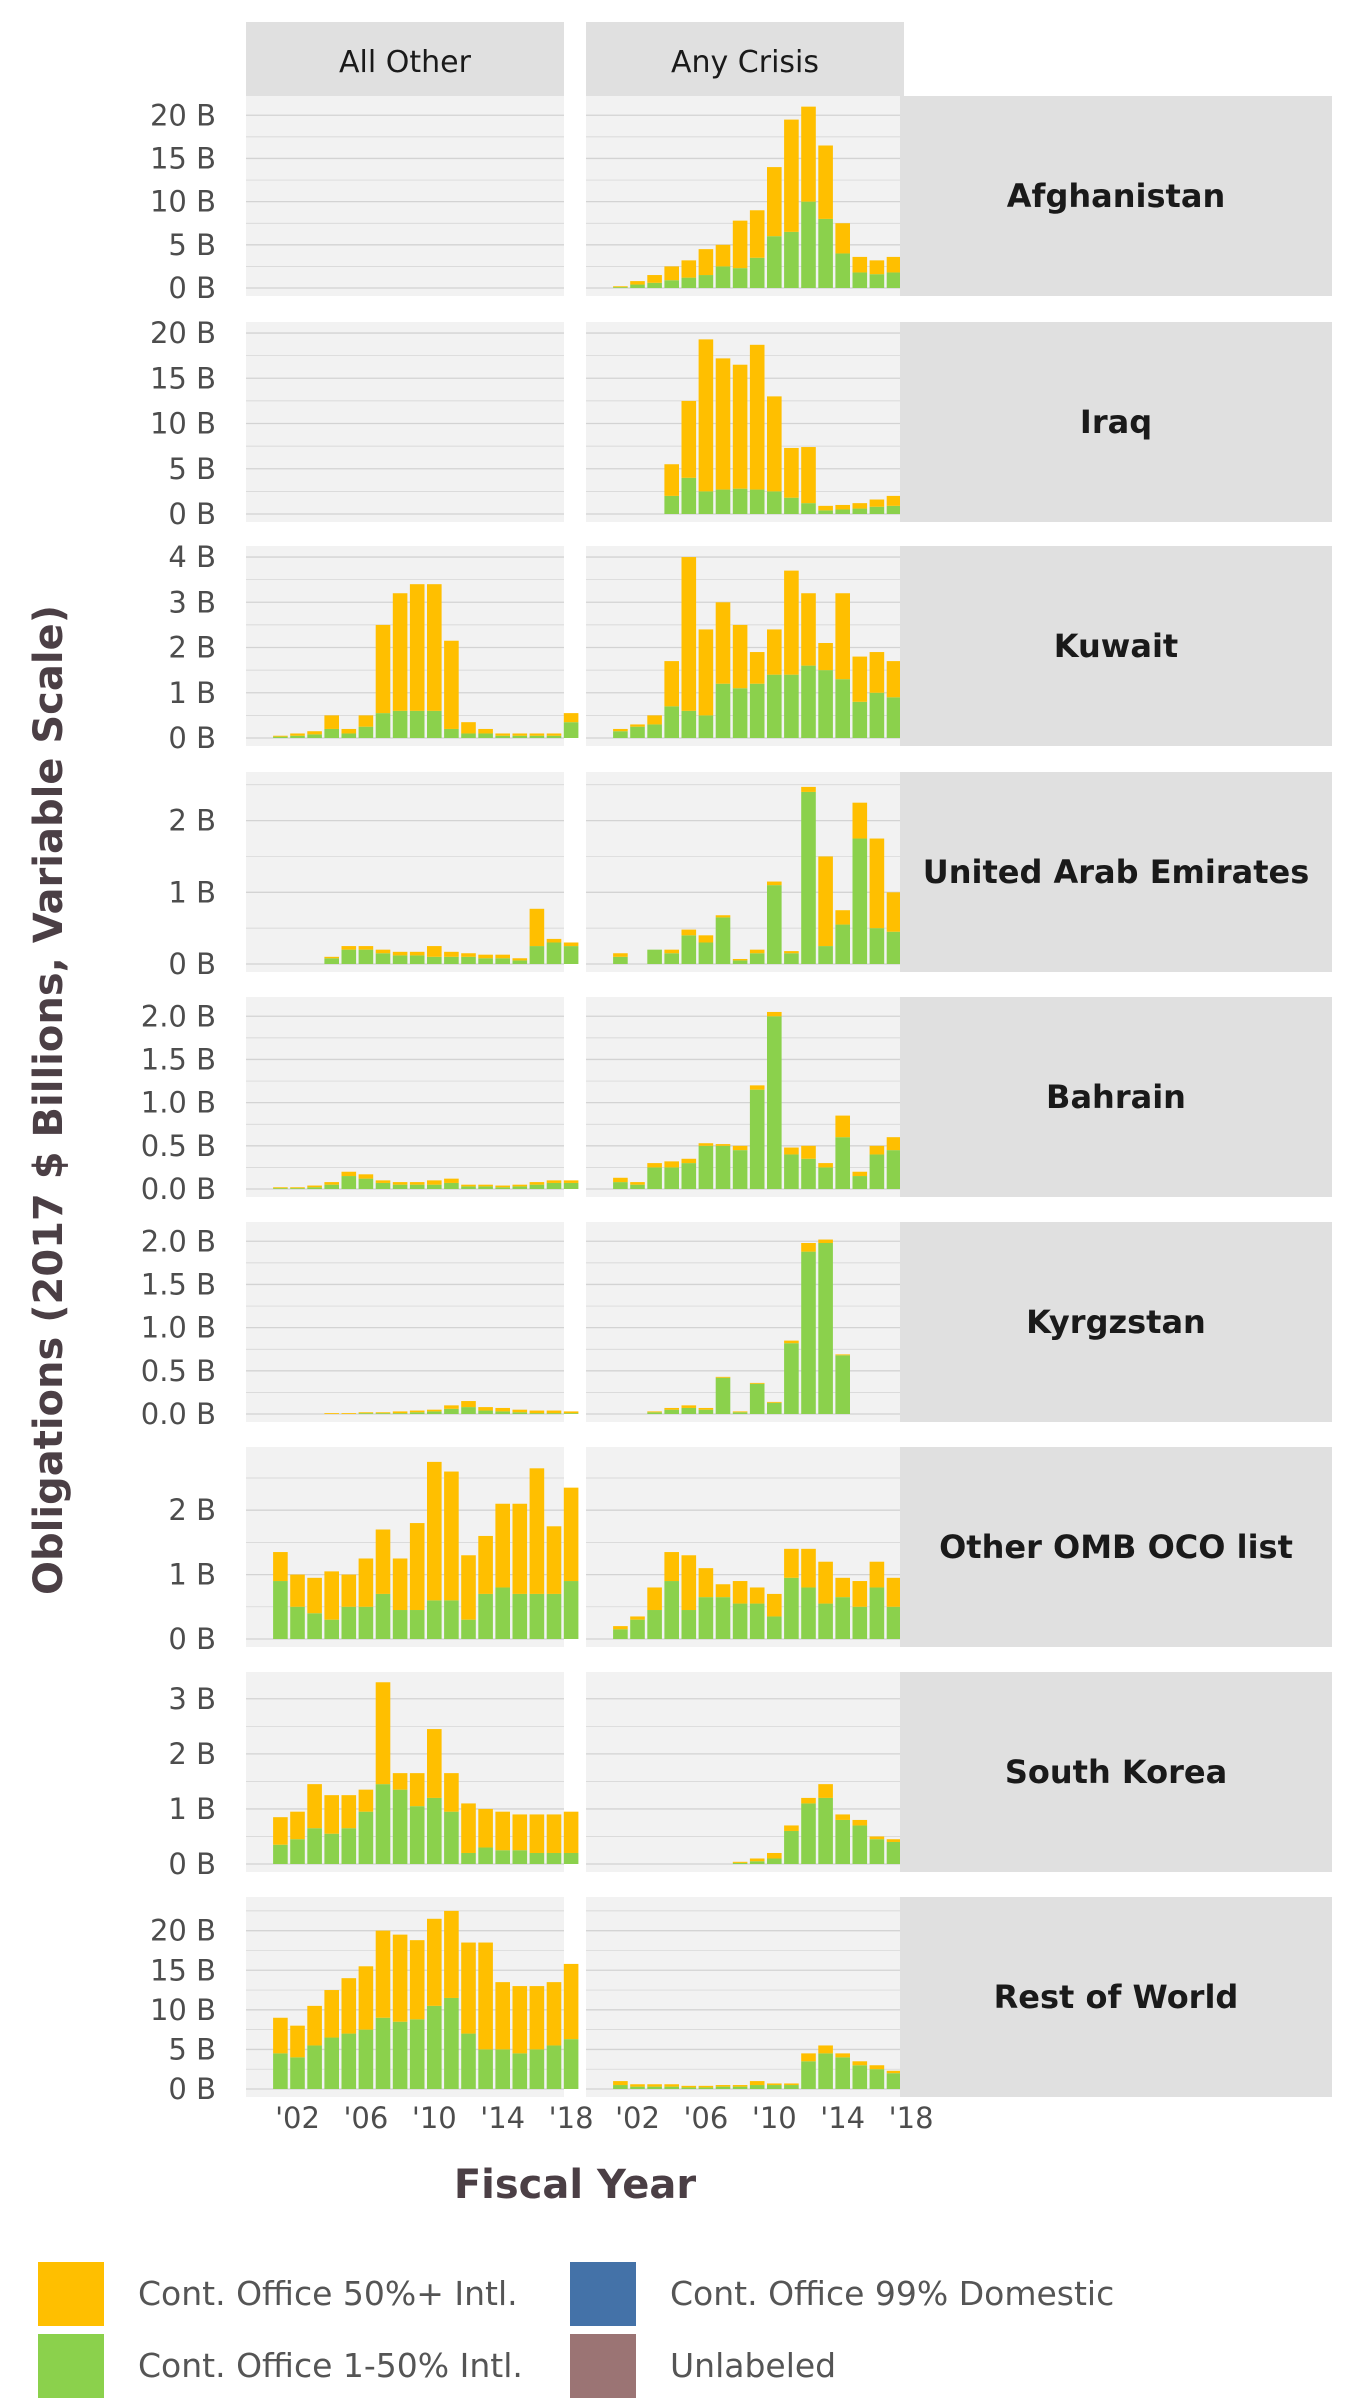  Describe the element at coordinates (383, 1824) in the screenshot. I see `bar-7-0-2007-s0` at that location.